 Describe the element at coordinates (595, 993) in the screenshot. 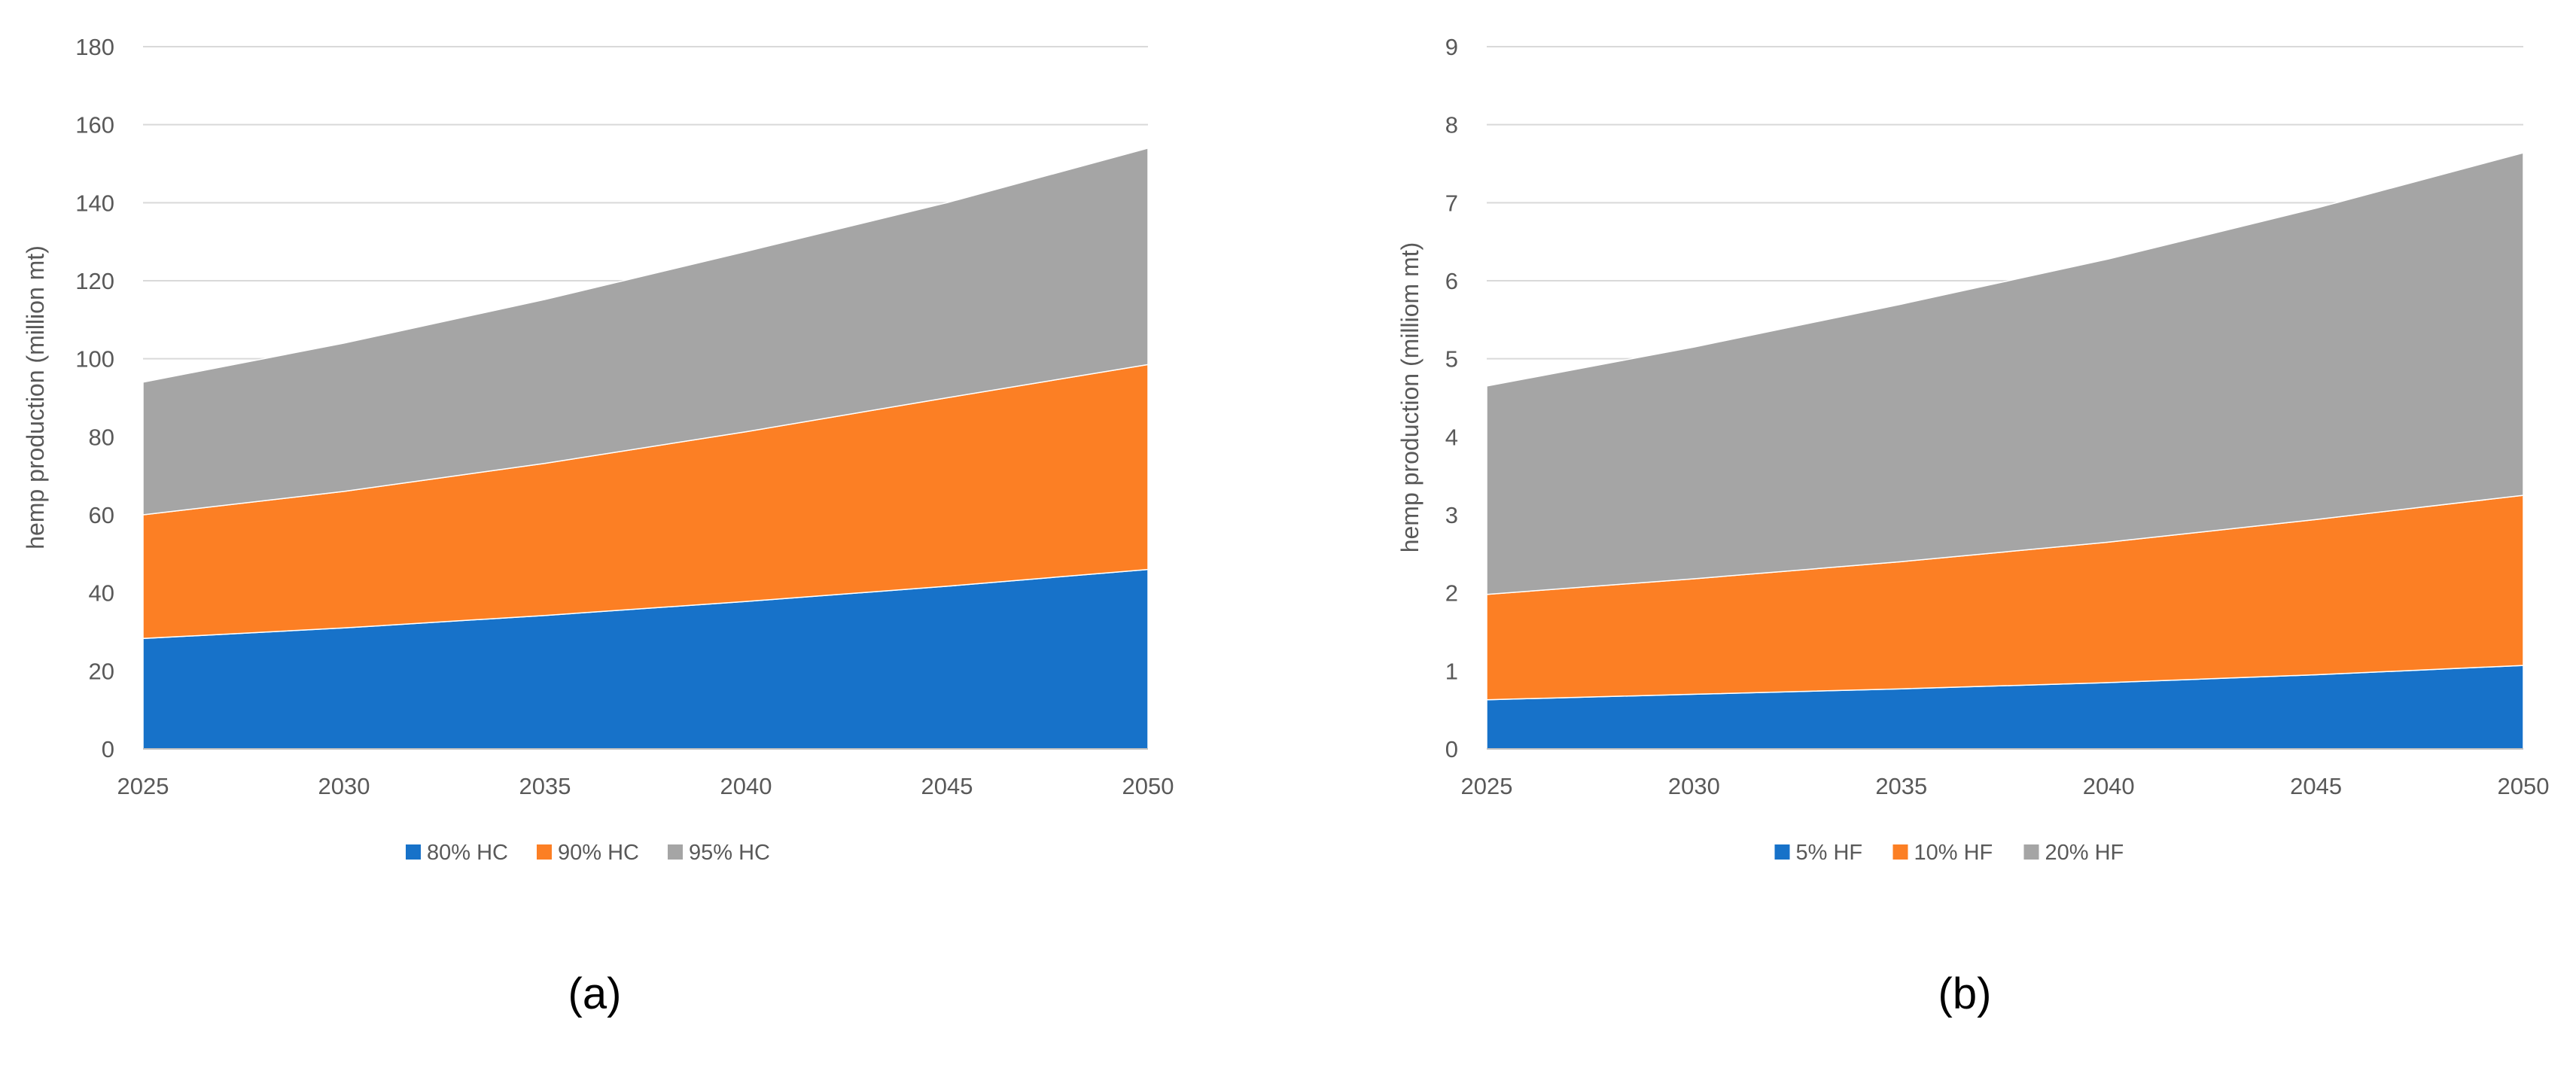

I see `panel-caption: (a)` at that location.